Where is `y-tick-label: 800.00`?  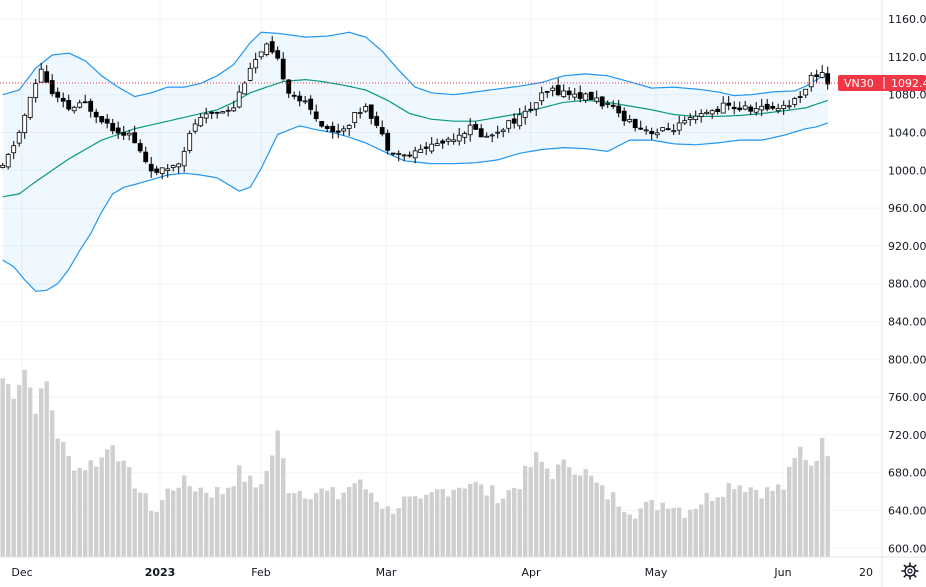 y-tick-label: 800.00 is located at coordinates (907, 359).